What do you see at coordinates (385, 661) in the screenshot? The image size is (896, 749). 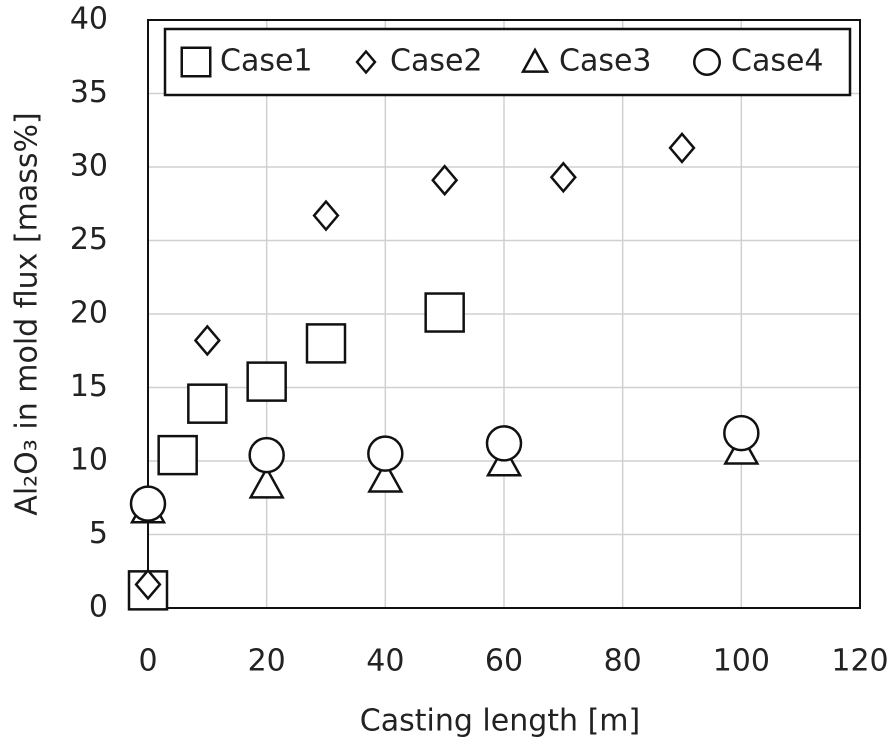 I see `x-tick-label: 40` at bounding box center [385, 661].